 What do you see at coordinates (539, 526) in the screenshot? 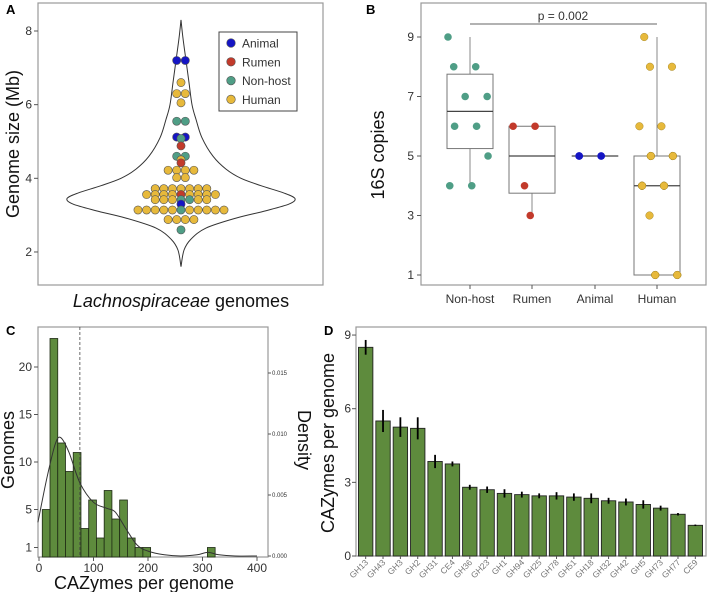
I see `bar-gh25` at bounding box center [539, 526].